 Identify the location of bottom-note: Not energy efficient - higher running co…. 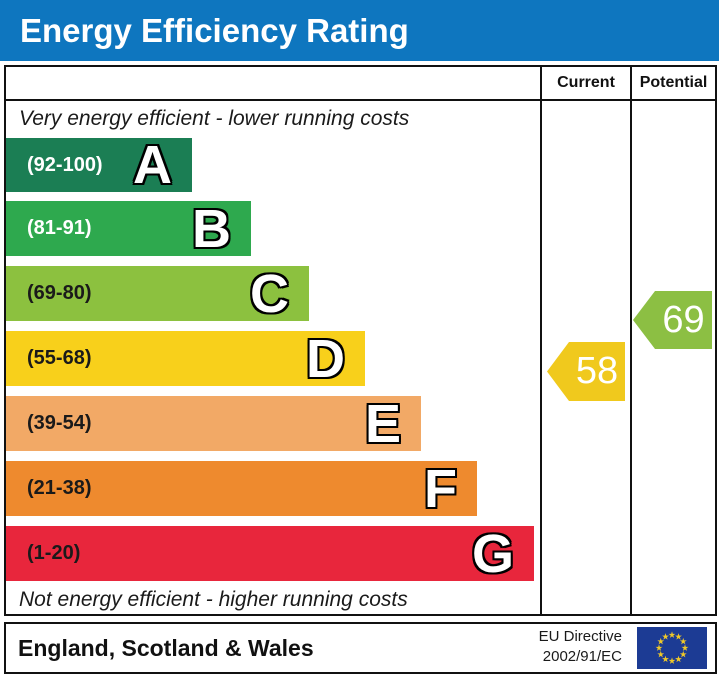
(213, 599).